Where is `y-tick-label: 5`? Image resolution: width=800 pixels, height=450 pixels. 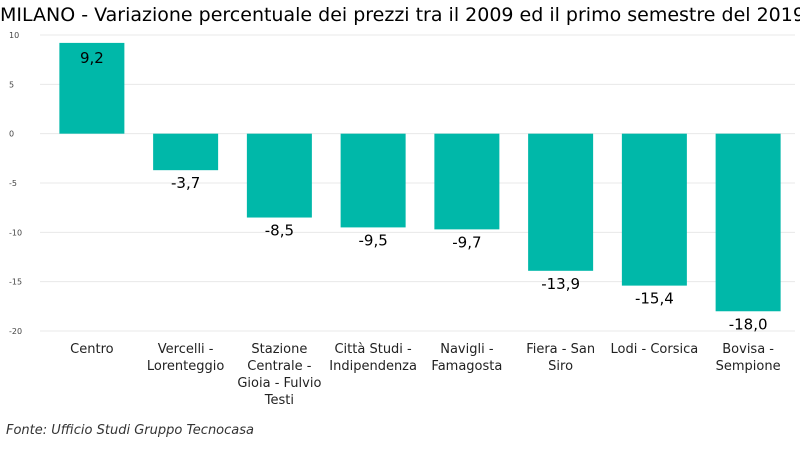 y-tick-label: 5 is located at coordinates (11, 84).